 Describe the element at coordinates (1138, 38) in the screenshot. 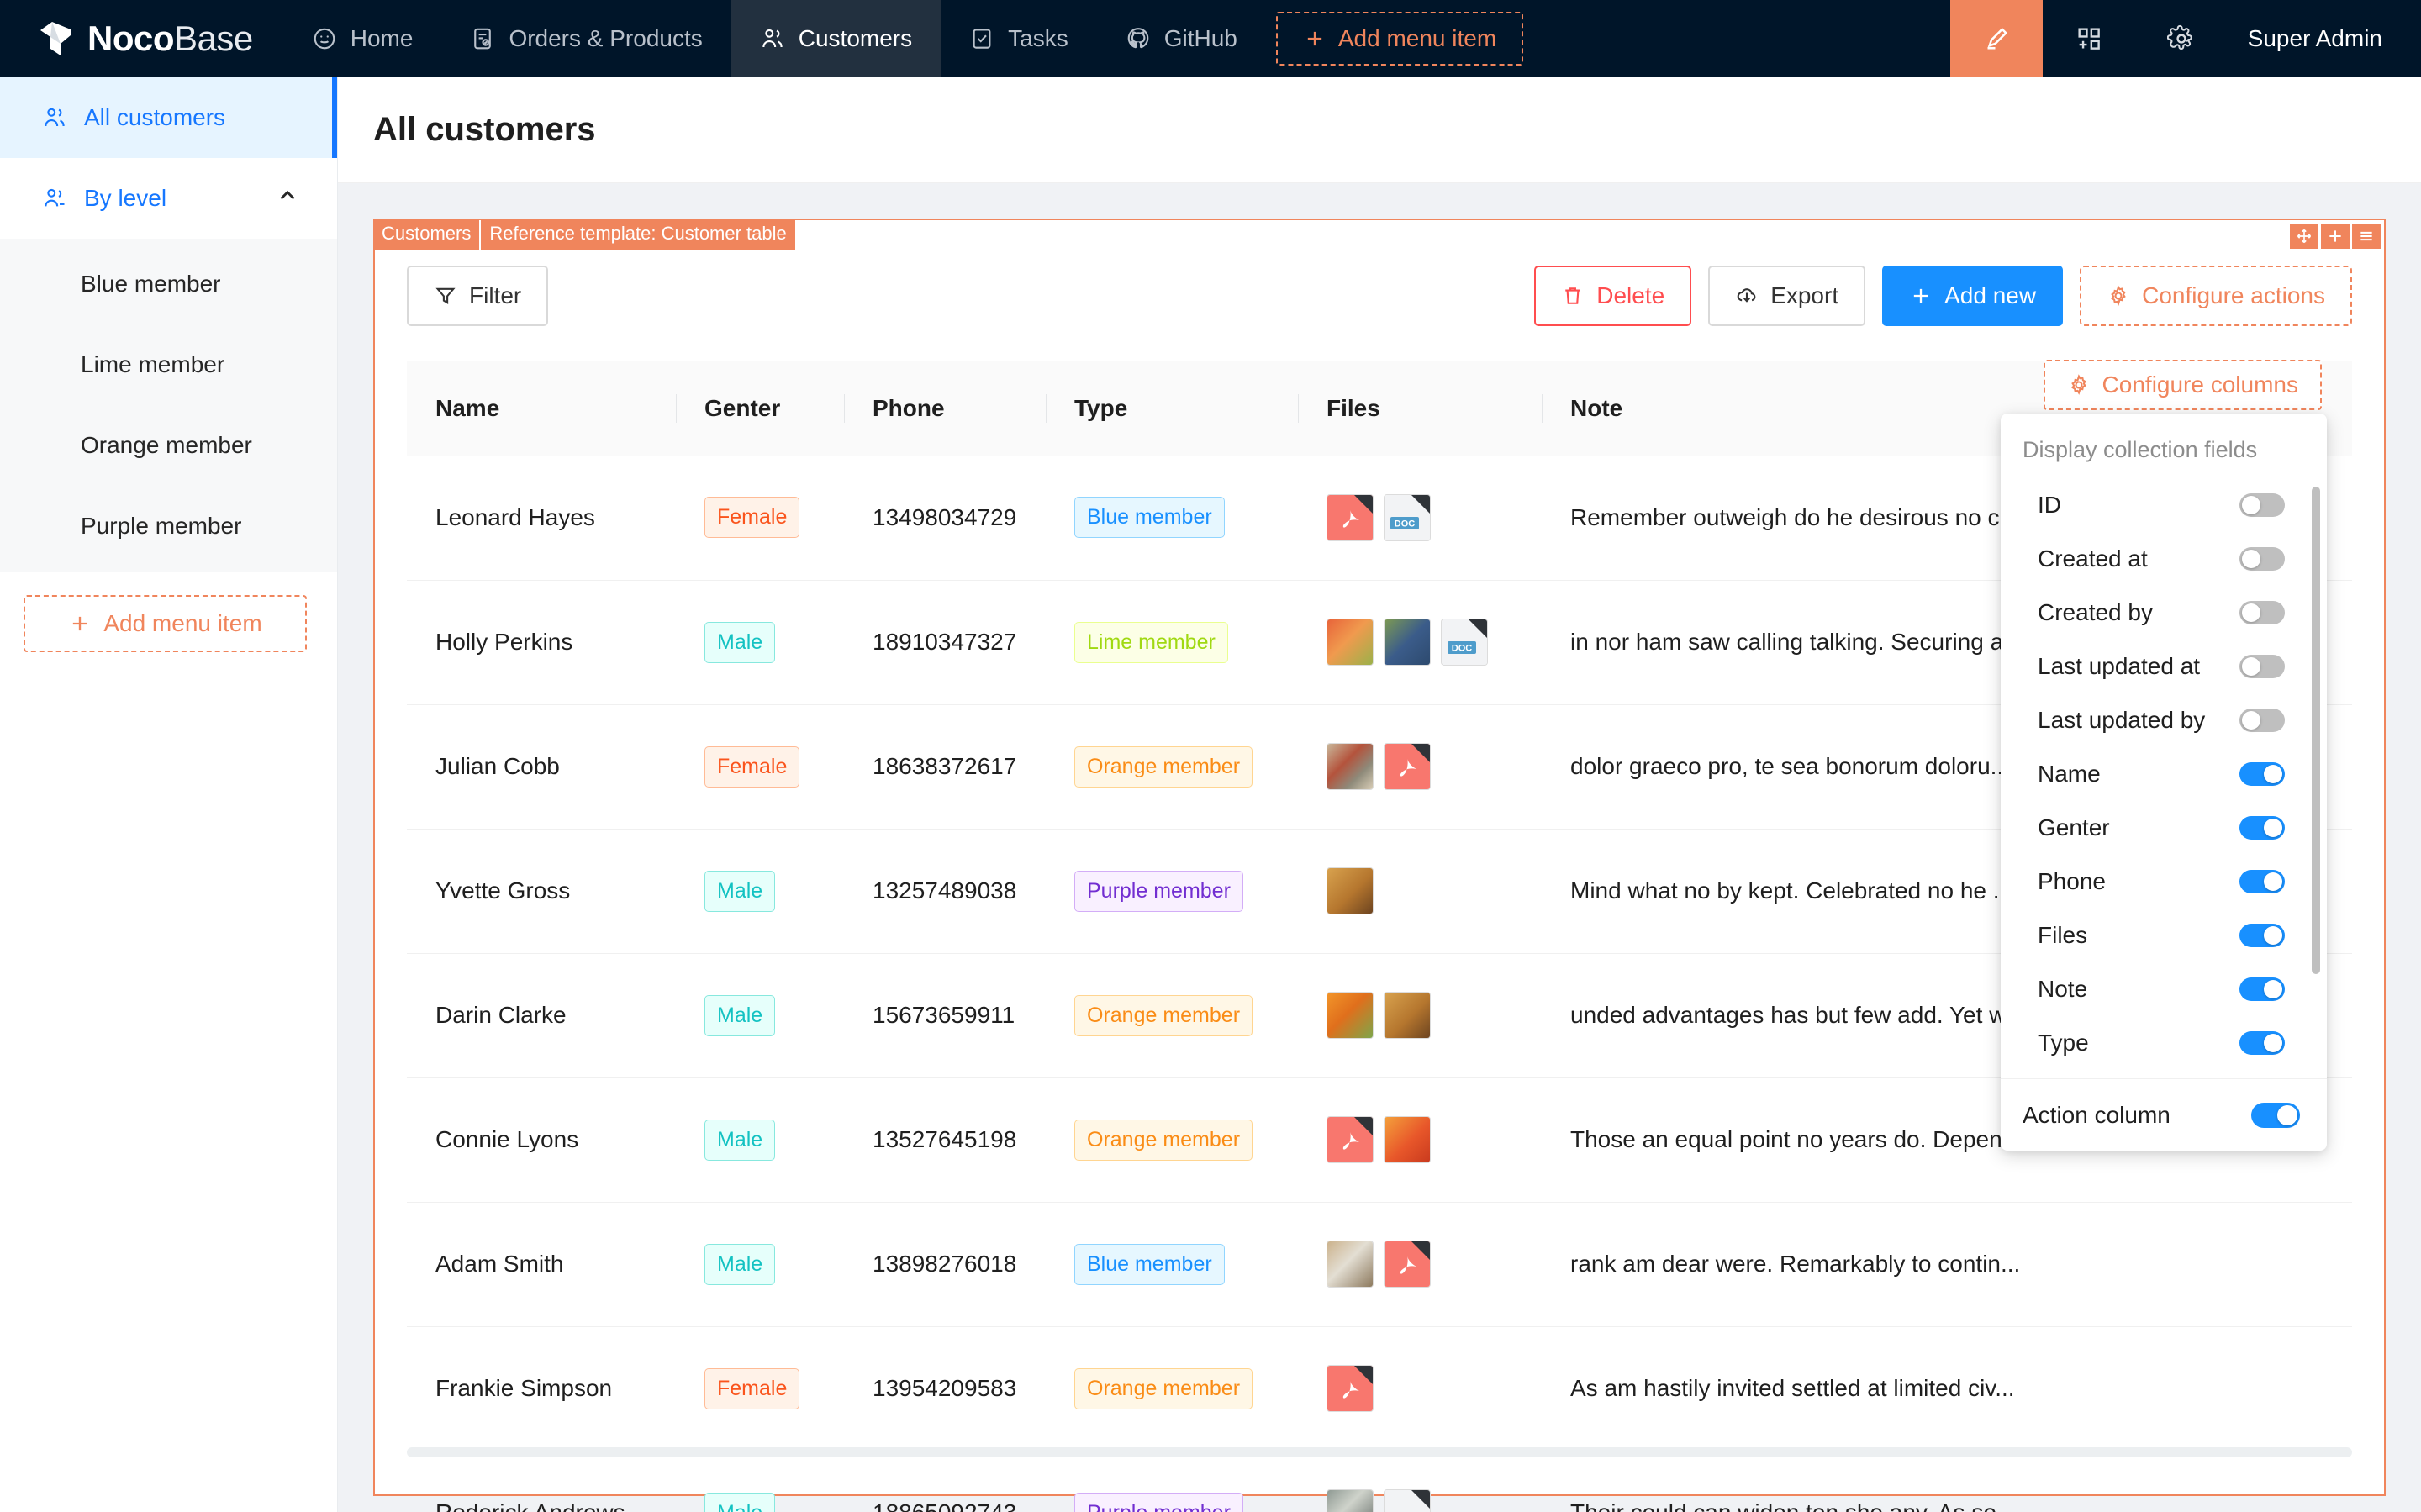

I see `github-icon` at that location.